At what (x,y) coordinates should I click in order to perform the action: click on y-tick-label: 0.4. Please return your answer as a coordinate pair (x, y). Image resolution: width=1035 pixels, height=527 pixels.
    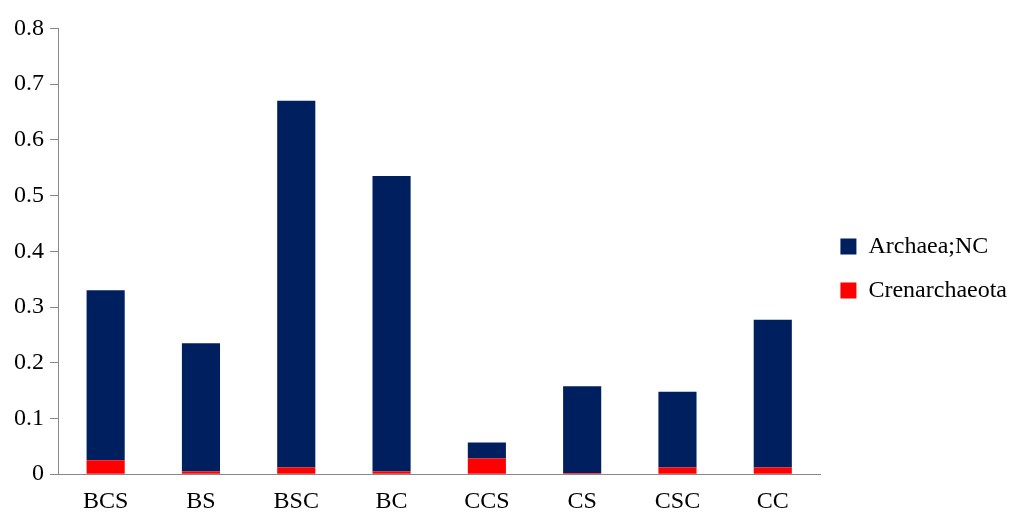
    Looking at the image, I should click on (29, 249).